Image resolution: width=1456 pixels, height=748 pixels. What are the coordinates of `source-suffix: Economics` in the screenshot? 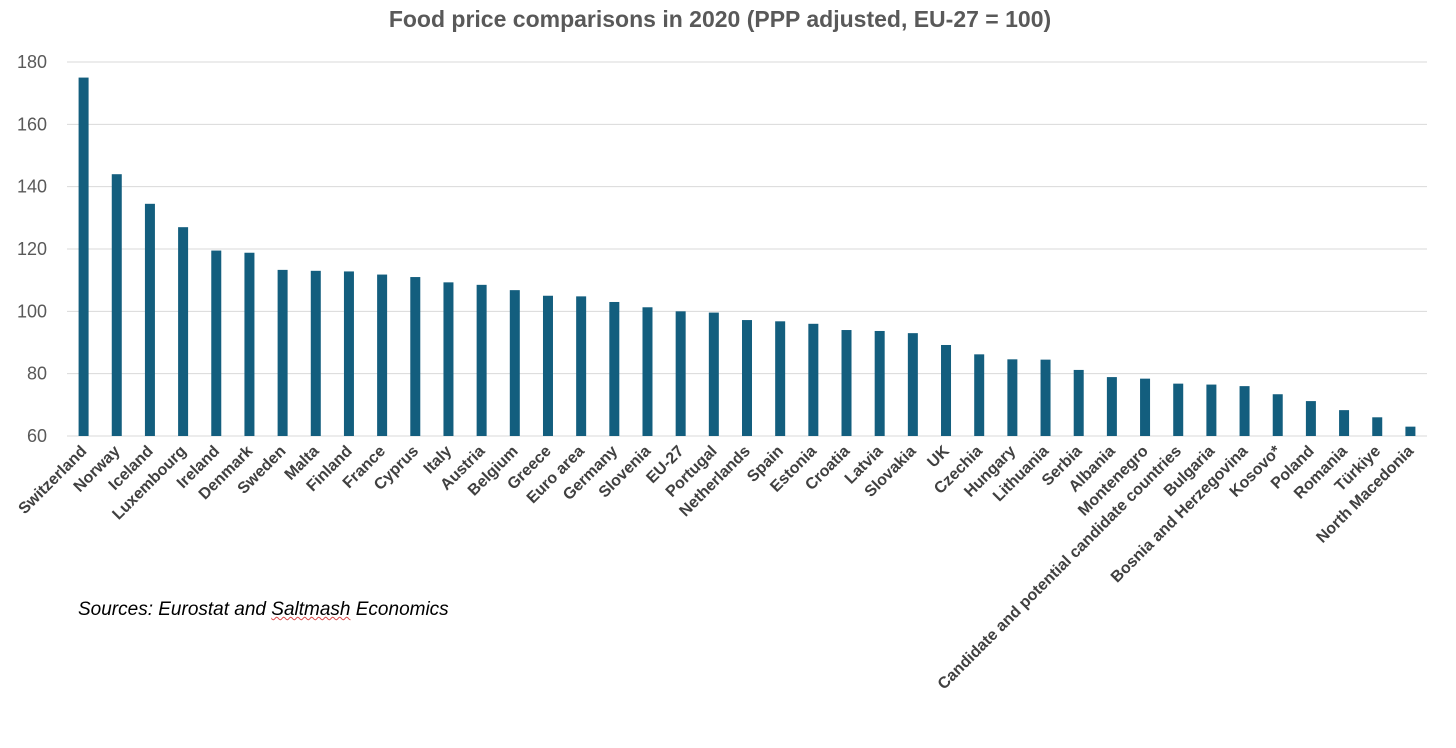 It's located at (399, 609).